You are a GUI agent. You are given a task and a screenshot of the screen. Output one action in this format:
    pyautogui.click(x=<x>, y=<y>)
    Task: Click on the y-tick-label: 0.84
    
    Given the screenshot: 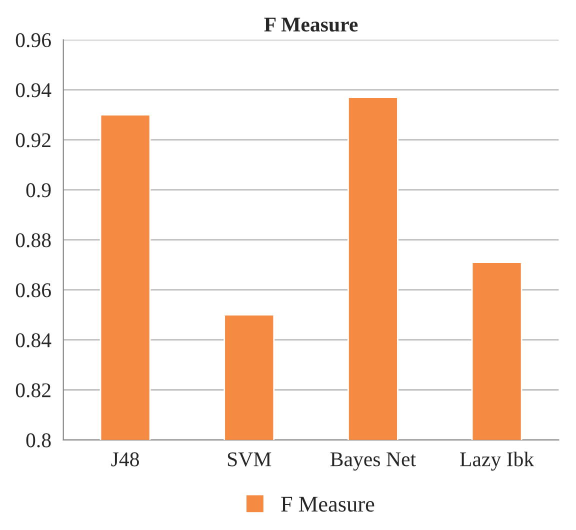 What is the action you would take?
    pyautogui.click(x=34, y=340)
    